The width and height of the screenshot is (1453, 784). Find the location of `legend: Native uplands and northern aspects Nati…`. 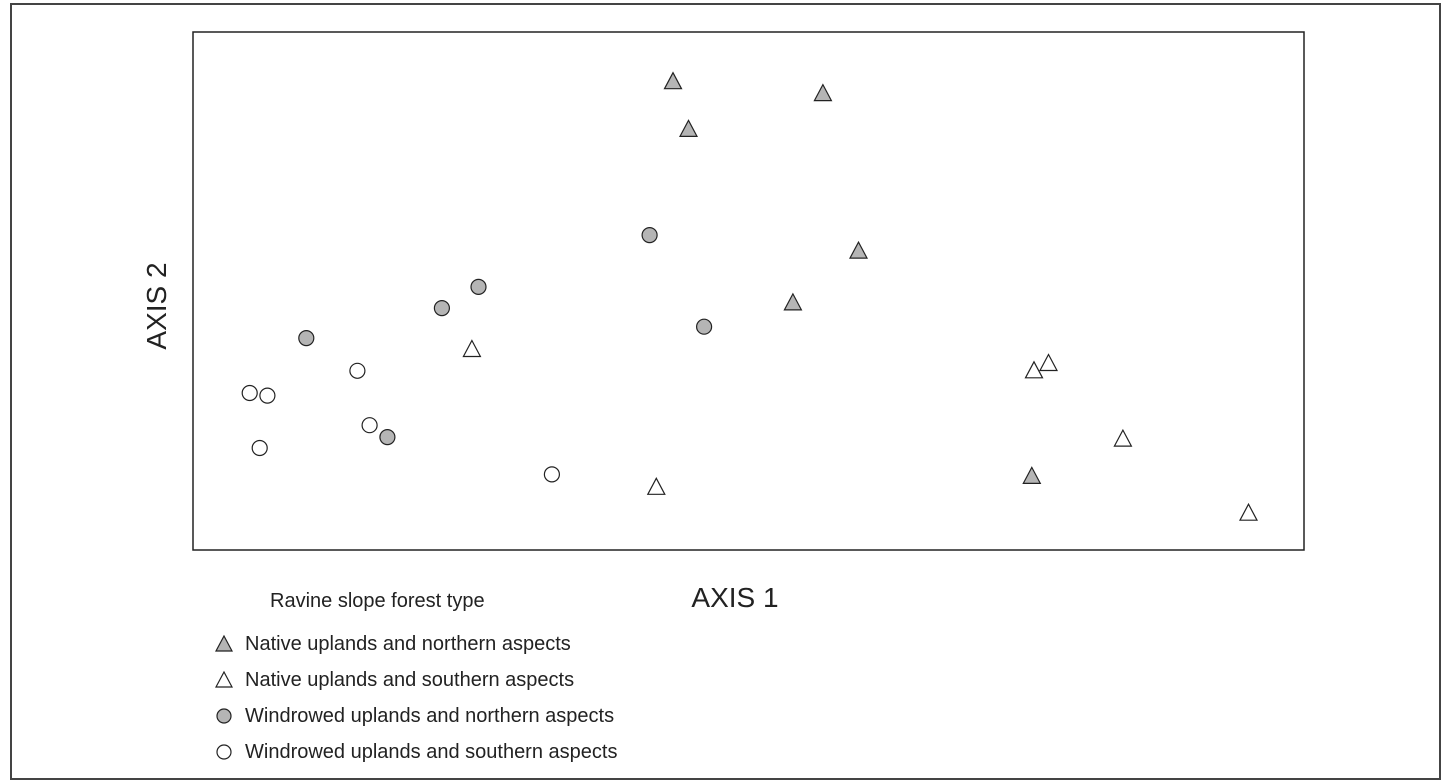

legend: Native uplands and northern aspects Nati… is located at coordinates (415, 698).